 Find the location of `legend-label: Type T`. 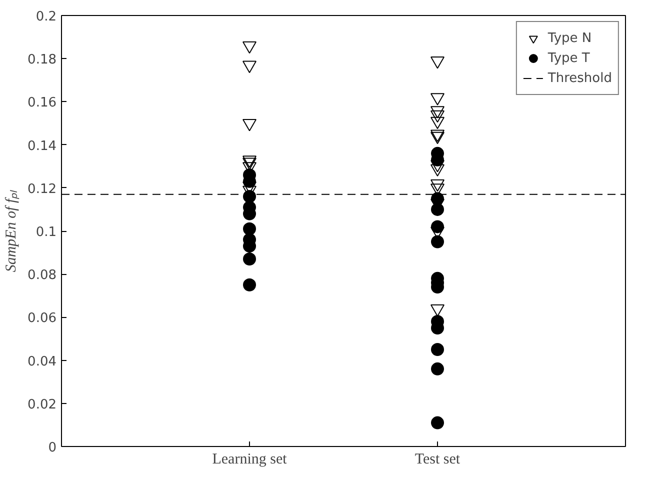

legend-label: Type T is located at coordinates (569, 58).